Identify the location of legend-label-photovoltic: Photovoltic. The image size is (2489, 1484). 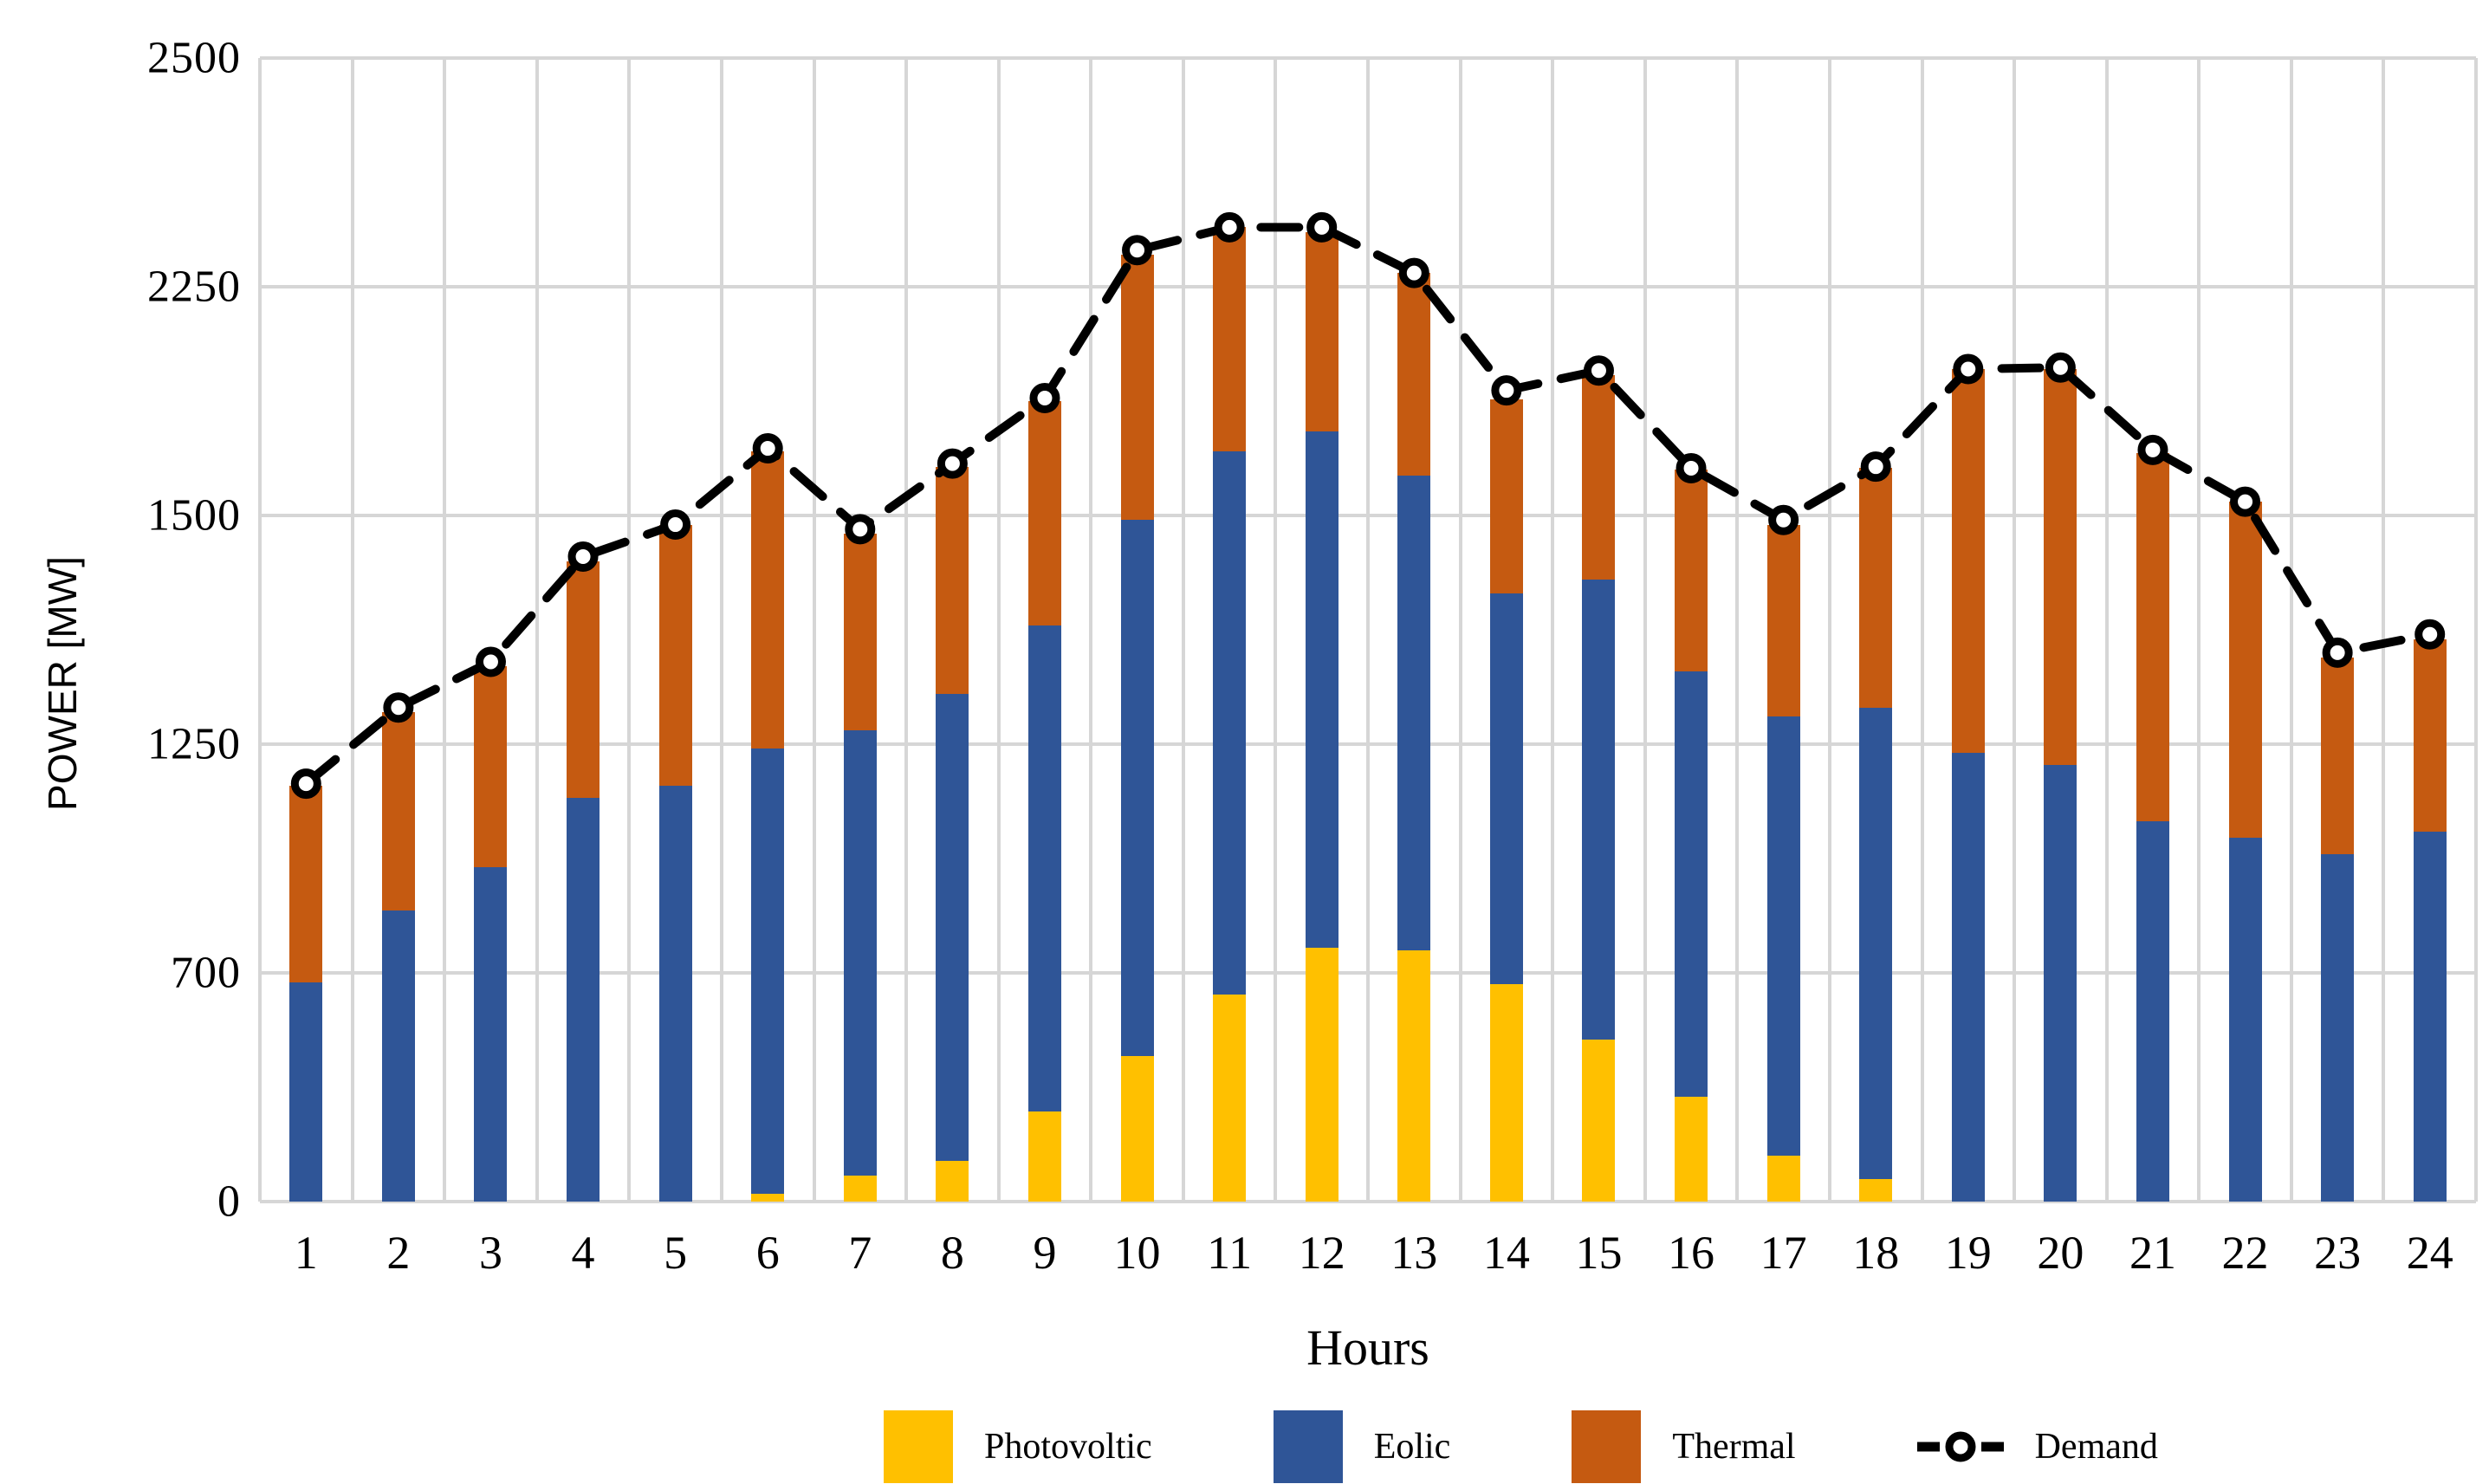
(1068, 1447).